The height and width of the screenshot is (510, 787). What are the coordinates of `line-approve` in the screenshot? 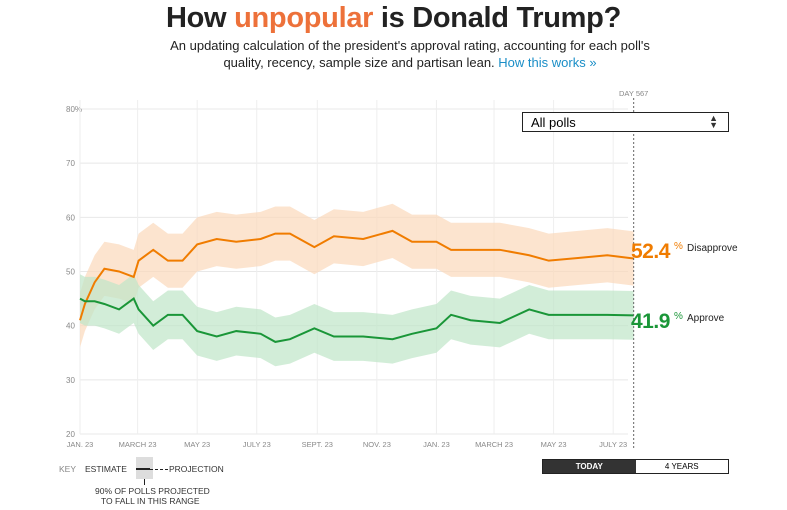 It's located at (356, 320).